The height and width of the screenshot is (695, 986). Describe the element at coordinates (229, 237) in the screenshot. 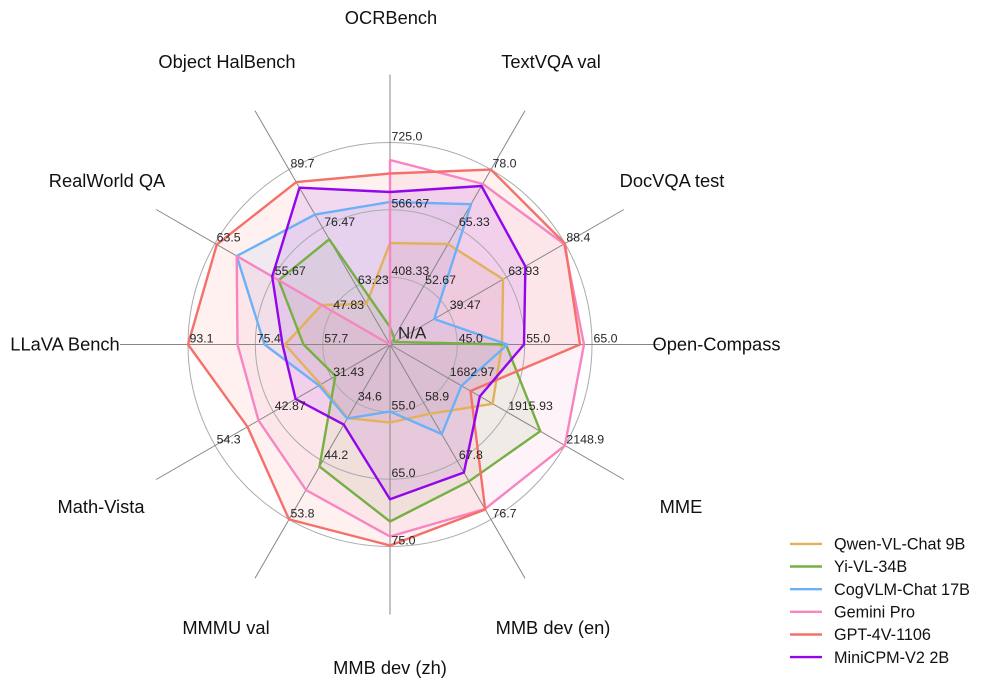

I see `svg-text: 63.5` at that location.